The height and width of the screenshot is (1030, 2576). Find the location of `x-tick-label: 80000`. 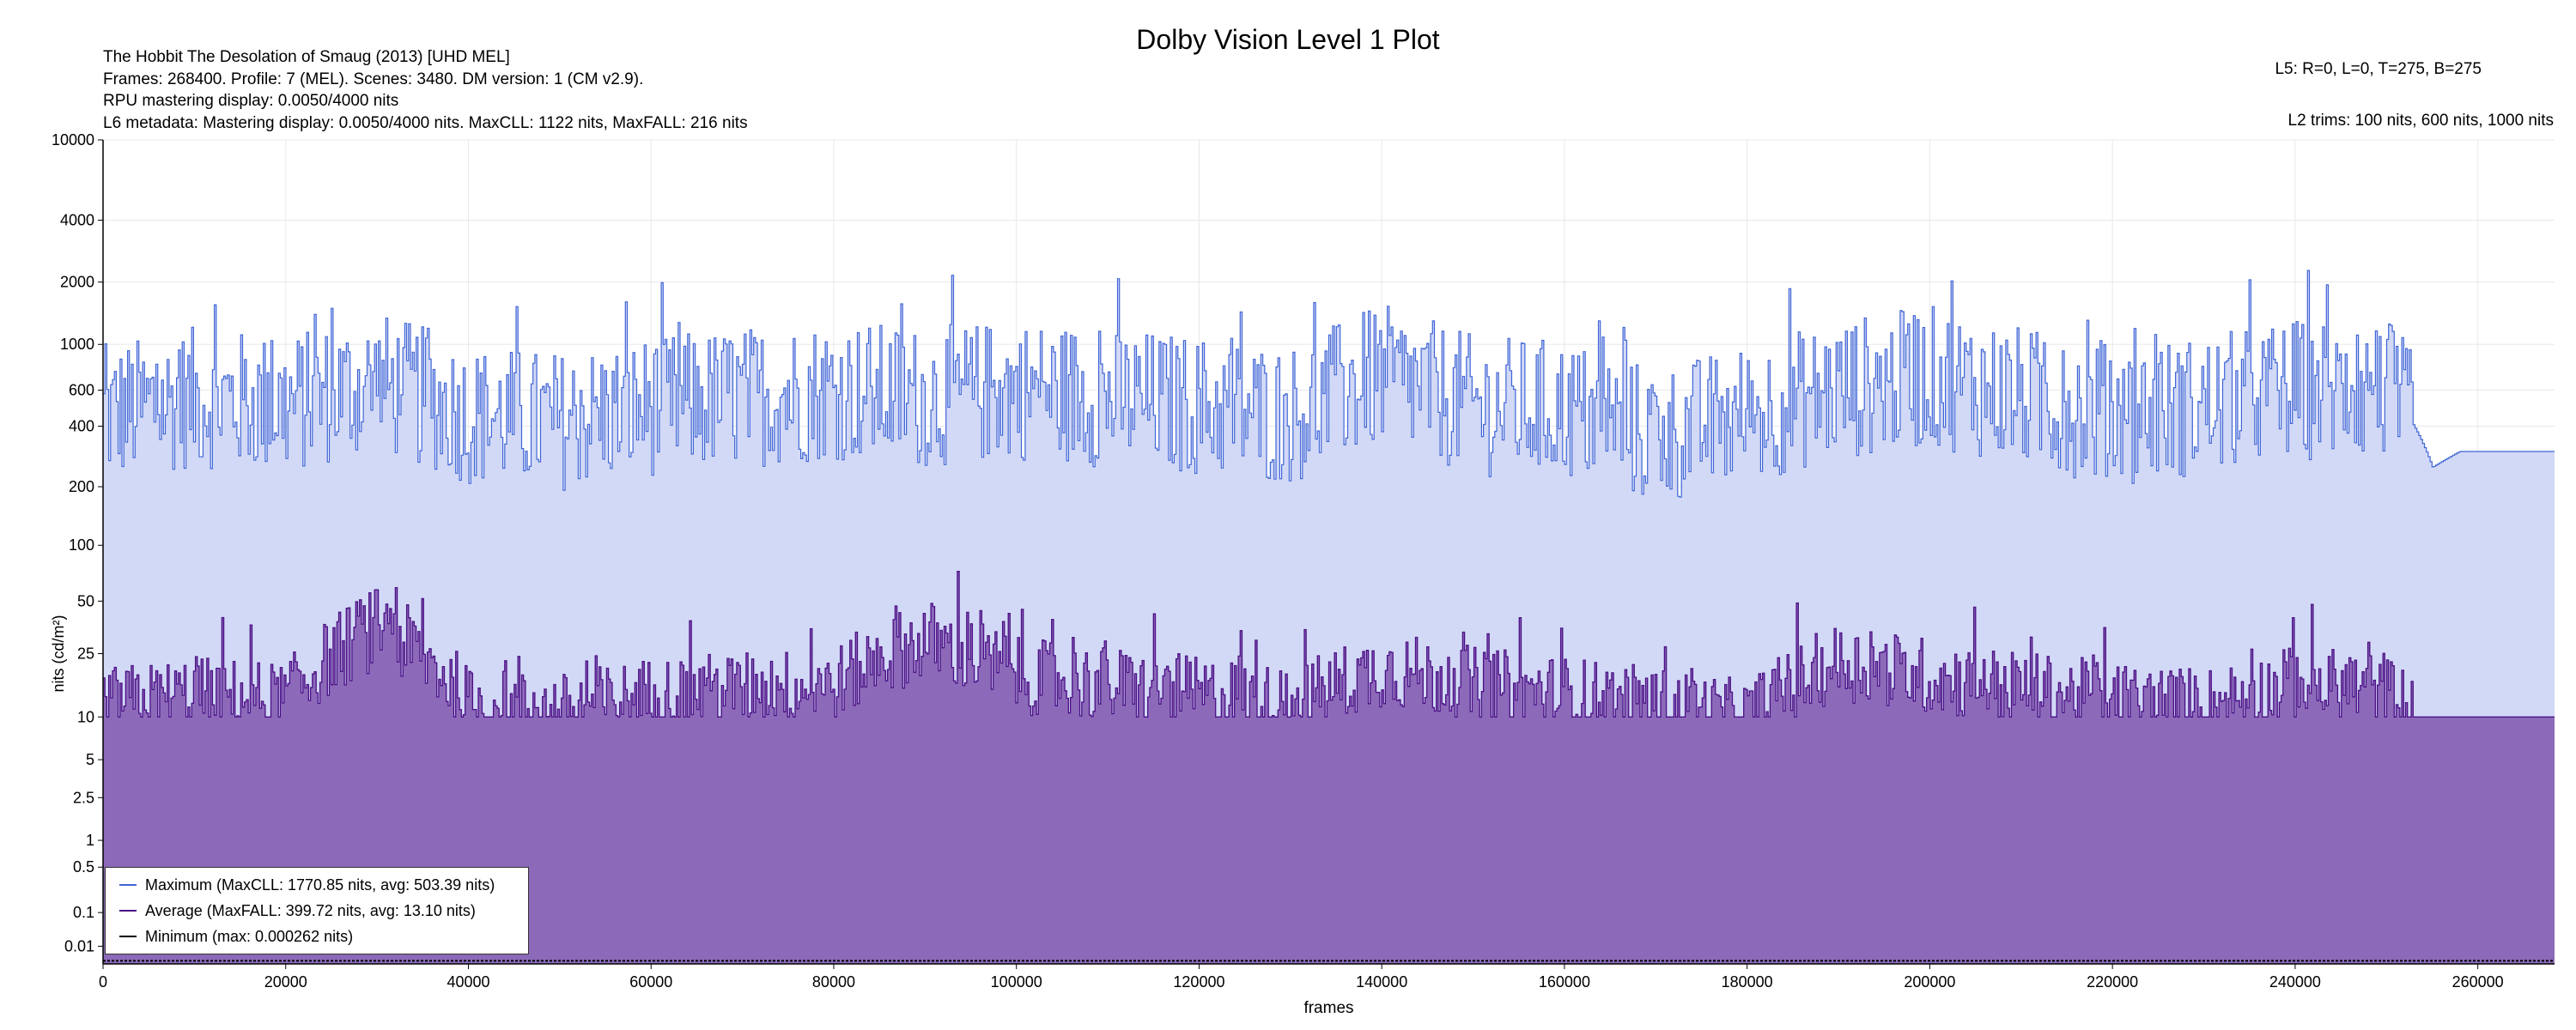

x-tick-label: 80000 is located at coordinates (834, 982).